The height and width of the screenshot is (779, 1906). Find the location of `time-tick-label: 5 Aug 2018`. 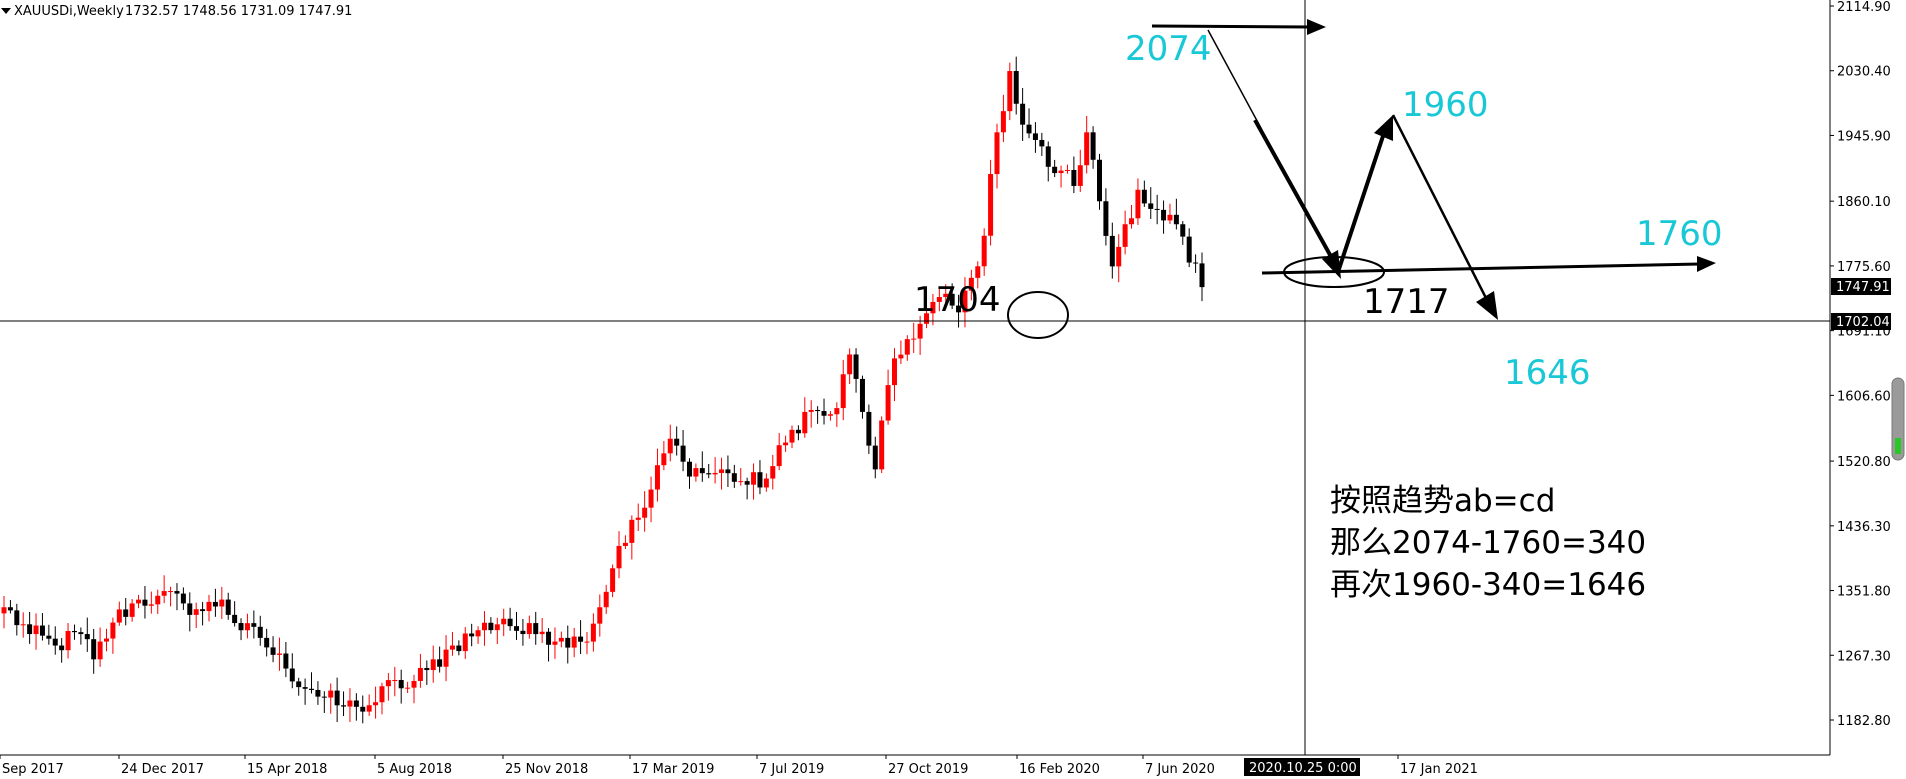

time-tick-label: 5 Aug 2018 is located at coordinates (414, 769).